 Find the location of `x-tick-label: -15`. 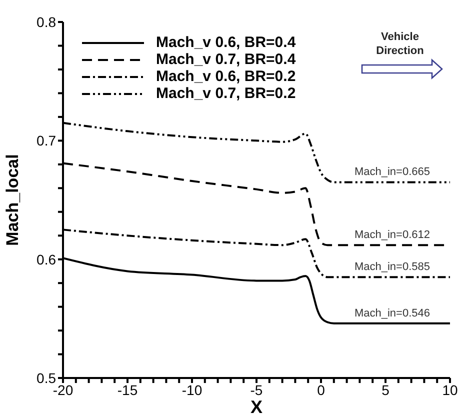

x-tick-label: -15 is located at coordinates (127, 390).